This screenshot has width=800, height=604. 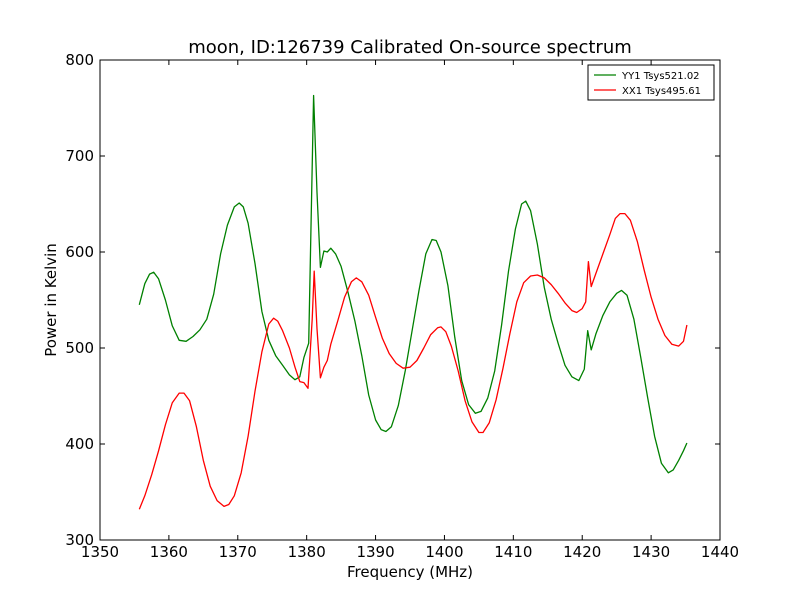 What do you see at coordinates (79, 540) in the screenshot?
I see `y-tick-label: 300` at bounding box center [79, 540].